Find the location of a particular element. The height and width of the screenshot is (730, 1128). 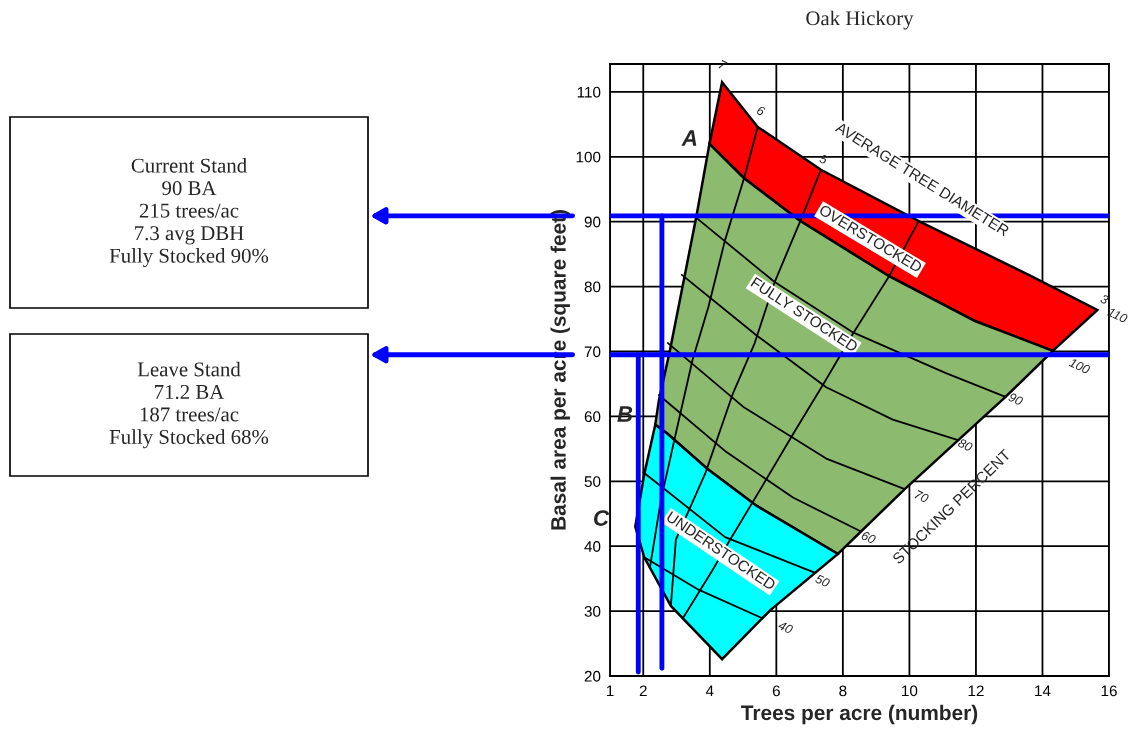

x-tick-label: 1 is located at coordinates (610, 691).